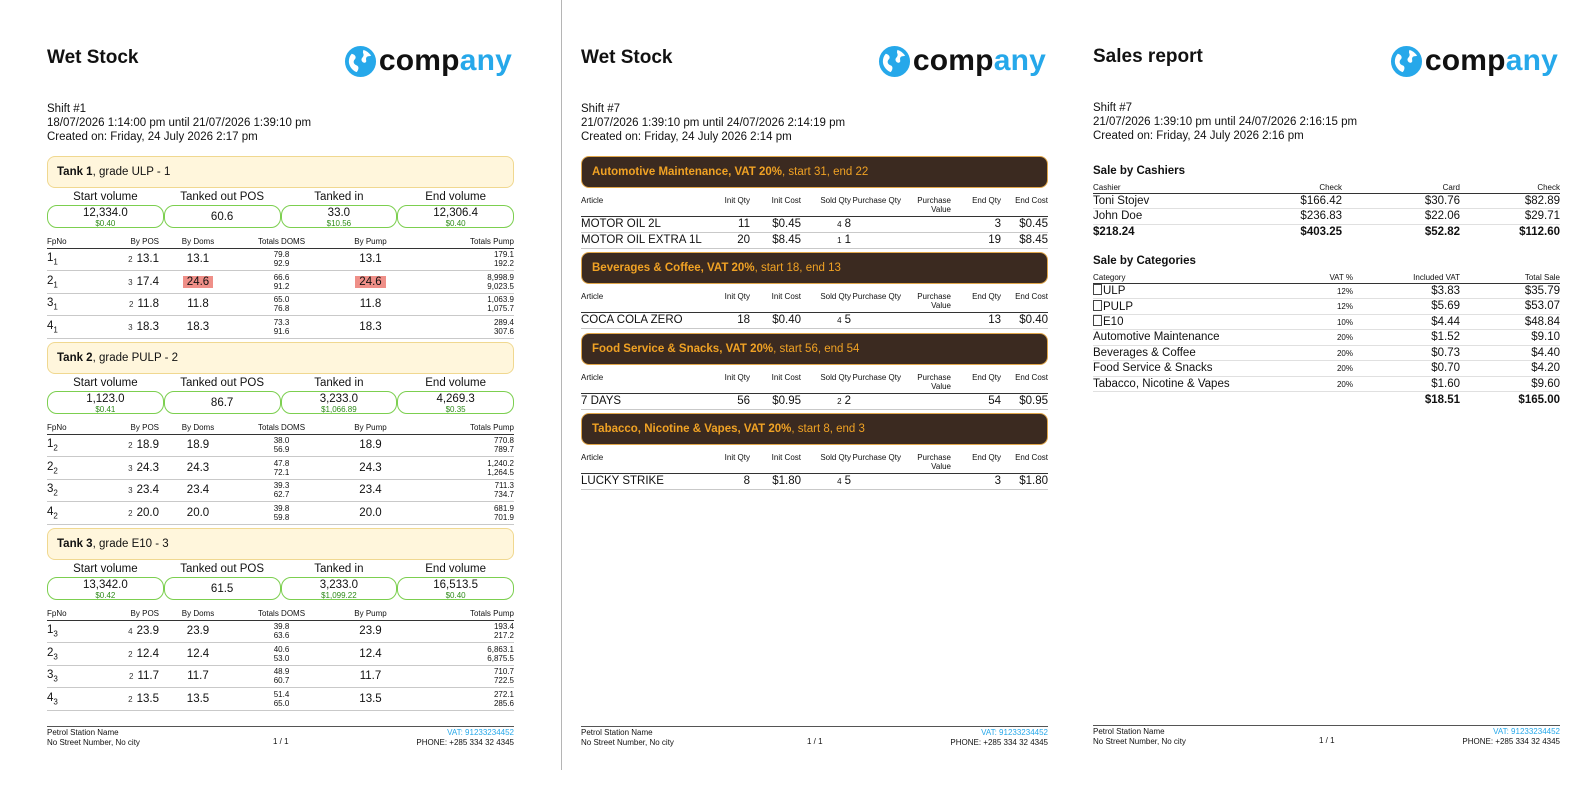 This screenshot has height=802, width=1575. Describe the element at coordinates (876, 224) in the screenshot. I see `purchase-qty` at that location.